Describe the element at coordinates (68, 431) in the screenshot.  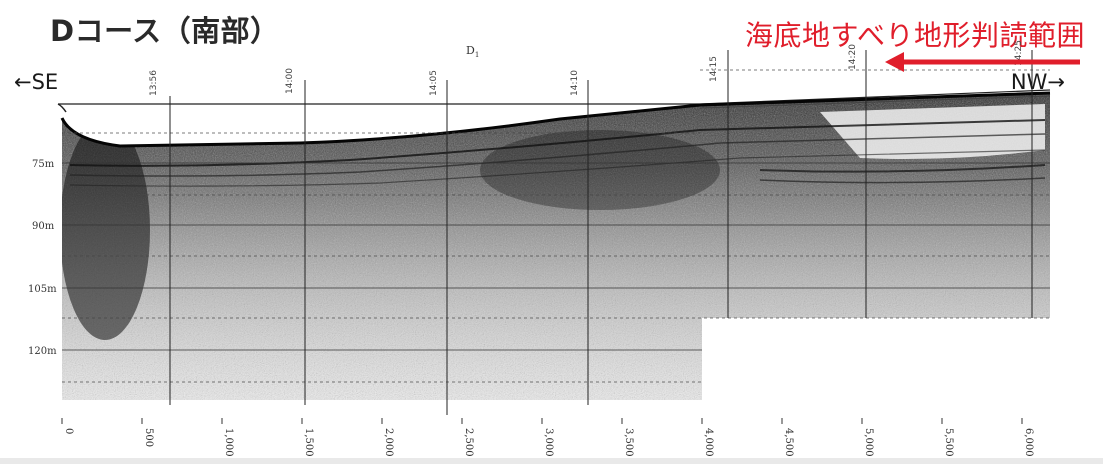
I see `distance-label: 0` at that location.